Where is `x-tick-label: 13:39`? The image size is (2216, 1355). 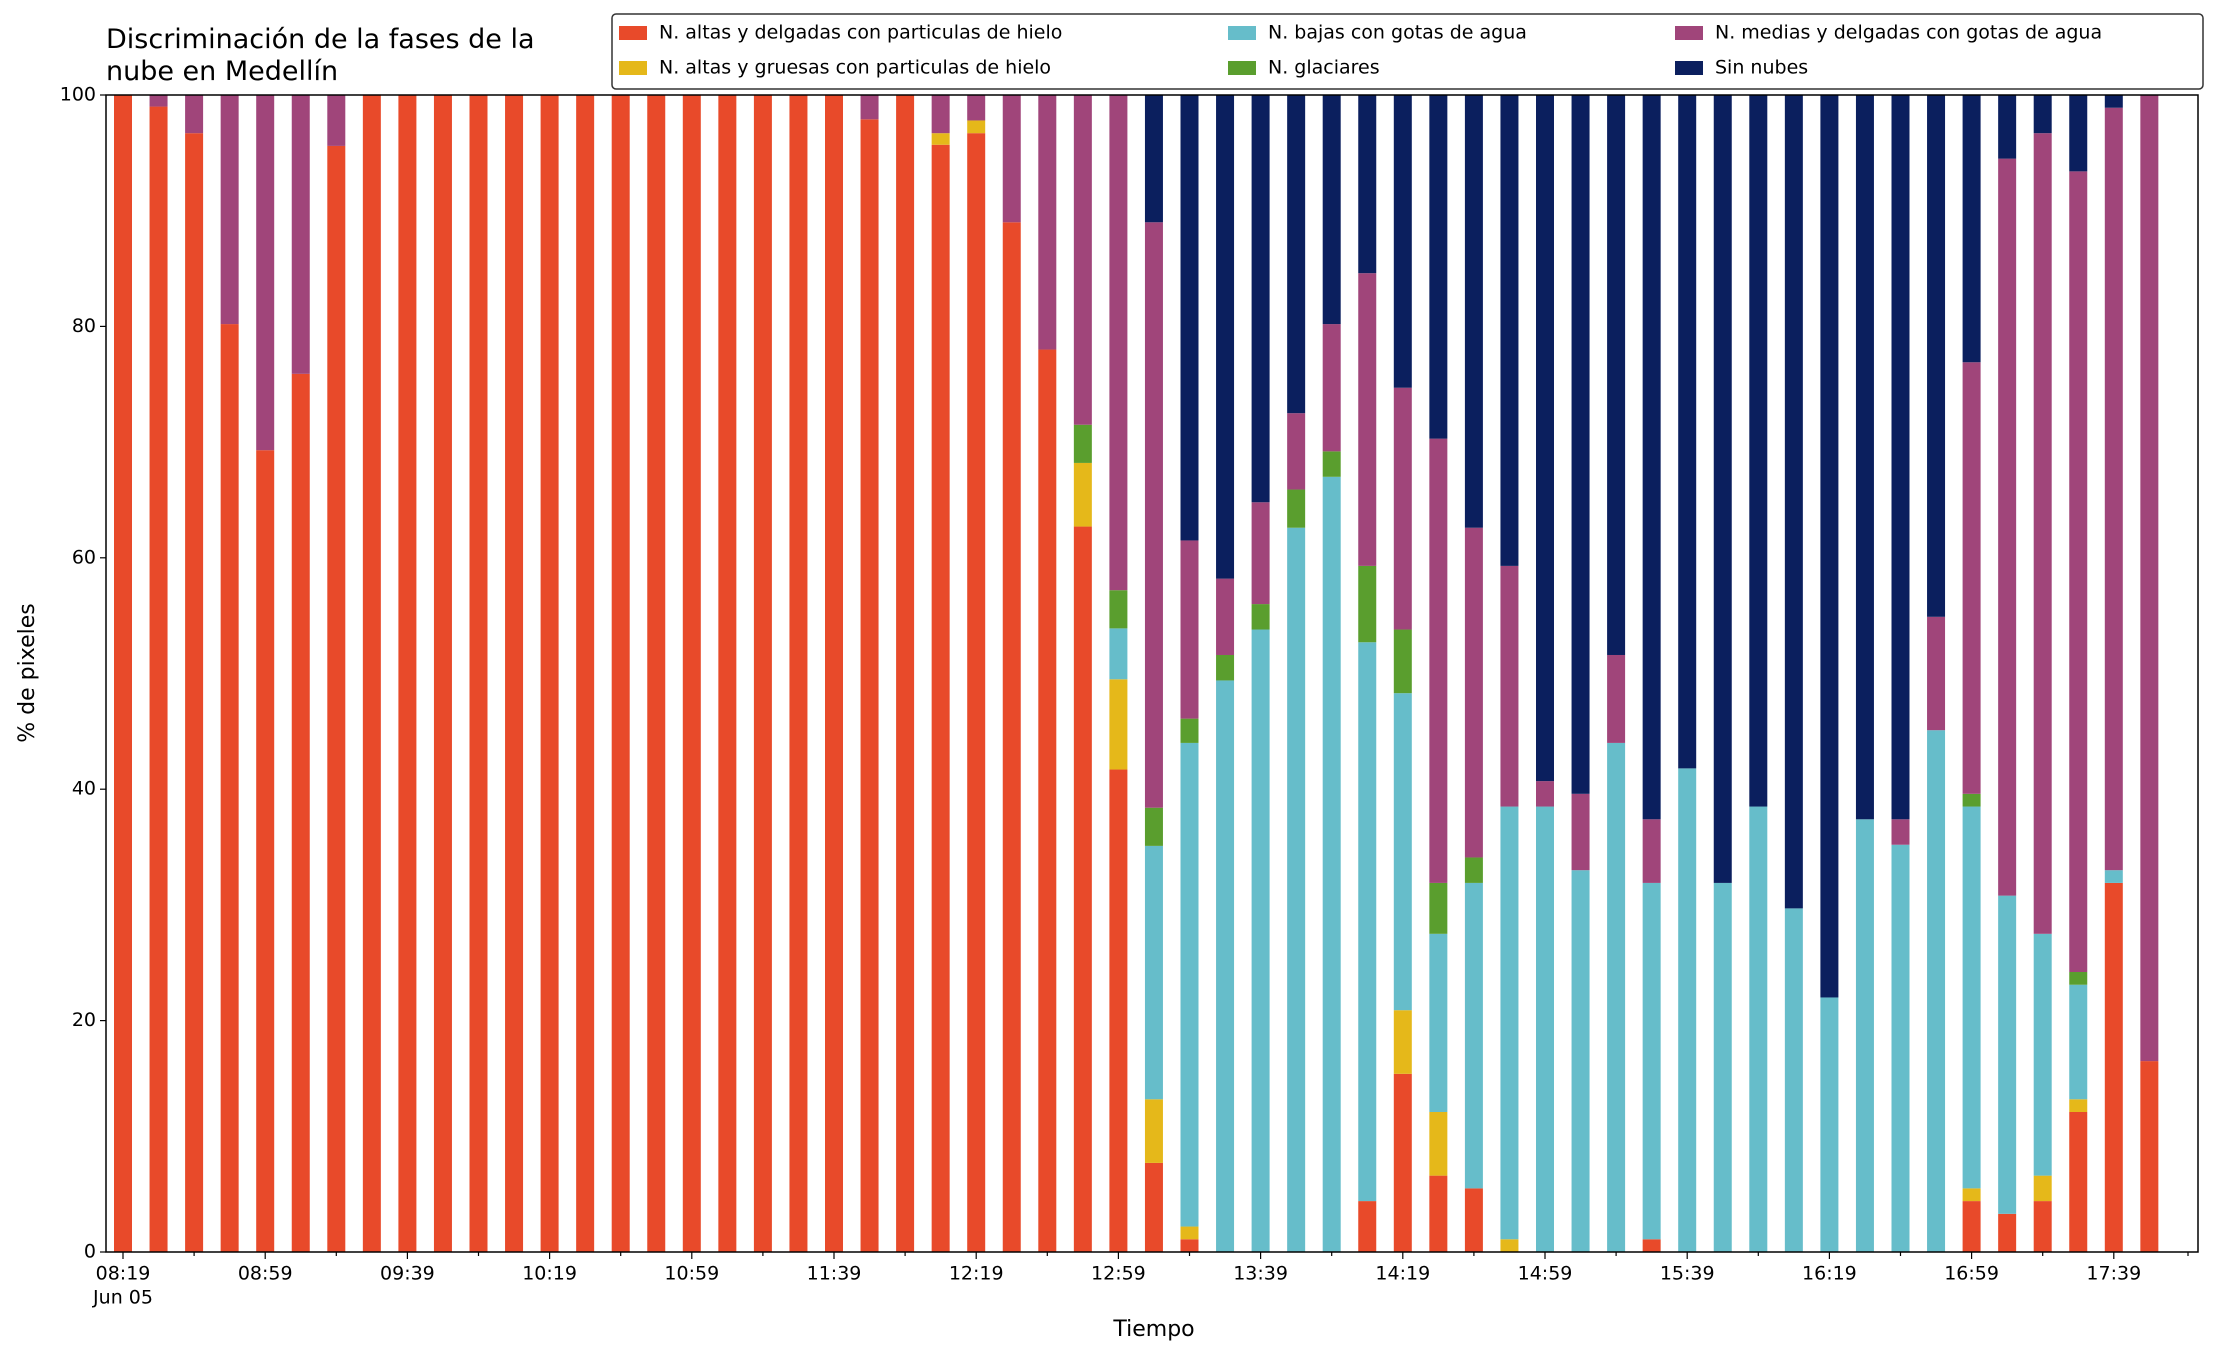
x-tick-label: 13:39 is located at coordinates (1260, 1274).